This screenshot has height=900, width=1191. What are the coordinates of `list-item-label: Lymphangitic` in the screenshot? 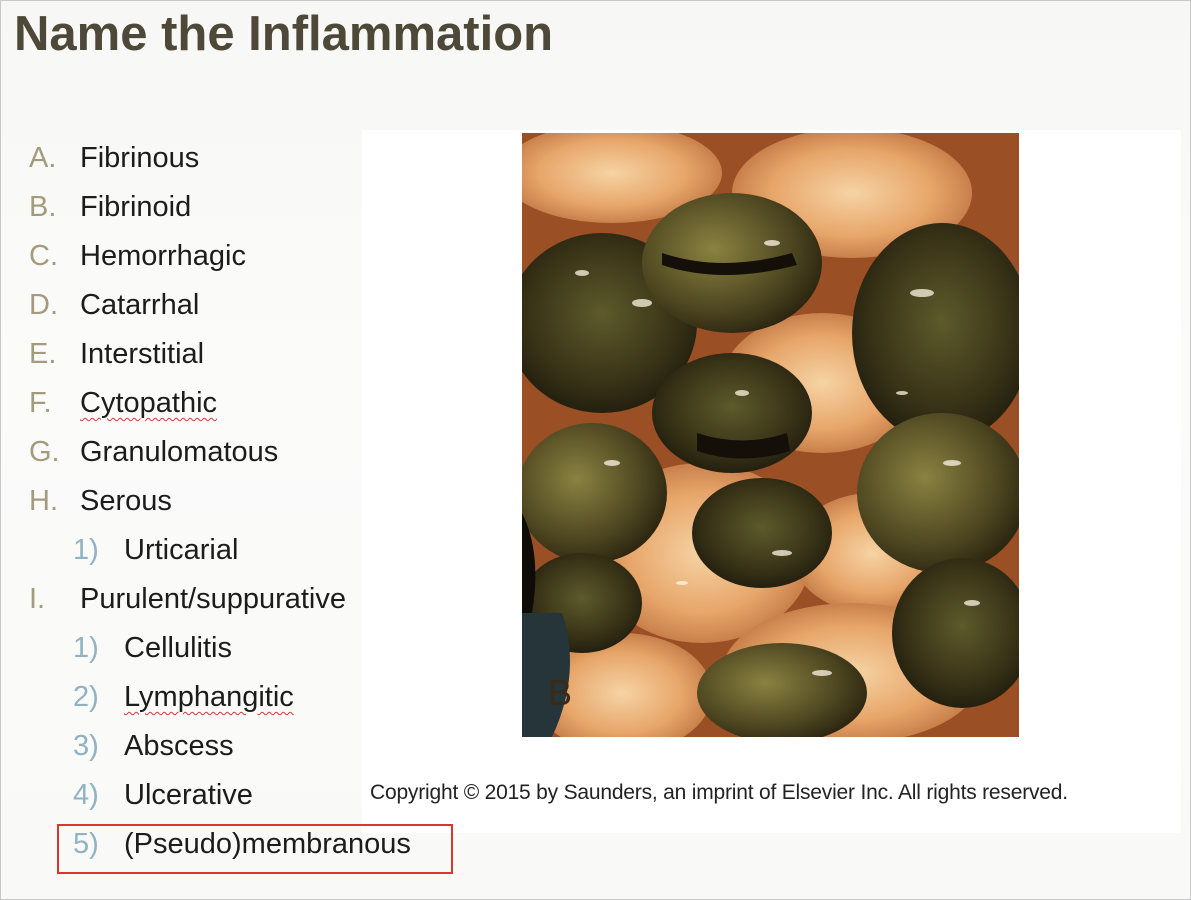 It's located at (209, 697).